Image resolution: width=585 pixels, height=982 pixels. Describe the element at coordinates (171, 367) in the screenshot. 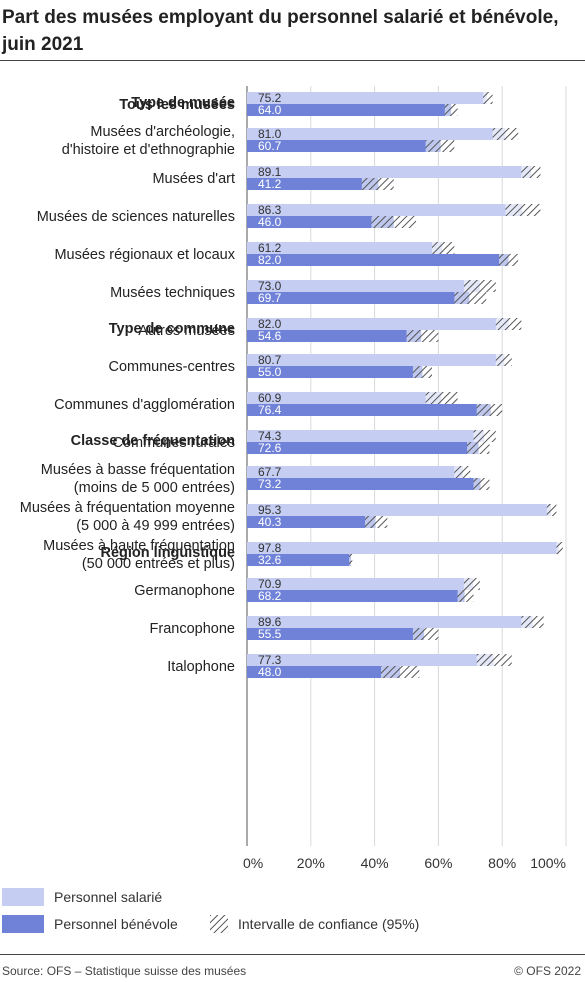

I see `category-label: Communes-centres` at that location.